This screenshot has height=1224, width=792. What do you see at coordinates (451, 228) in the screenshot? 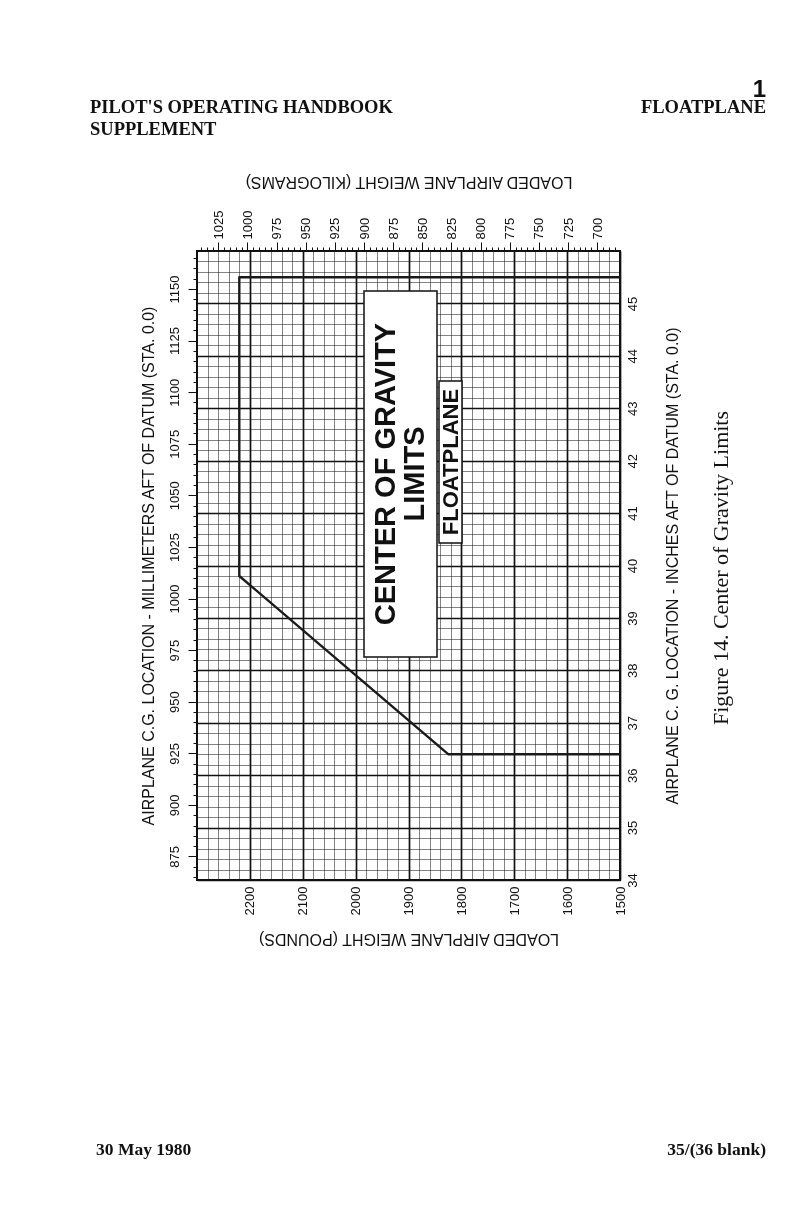
I see `x2-tick-label: 825` at bounding box center [451, 228].